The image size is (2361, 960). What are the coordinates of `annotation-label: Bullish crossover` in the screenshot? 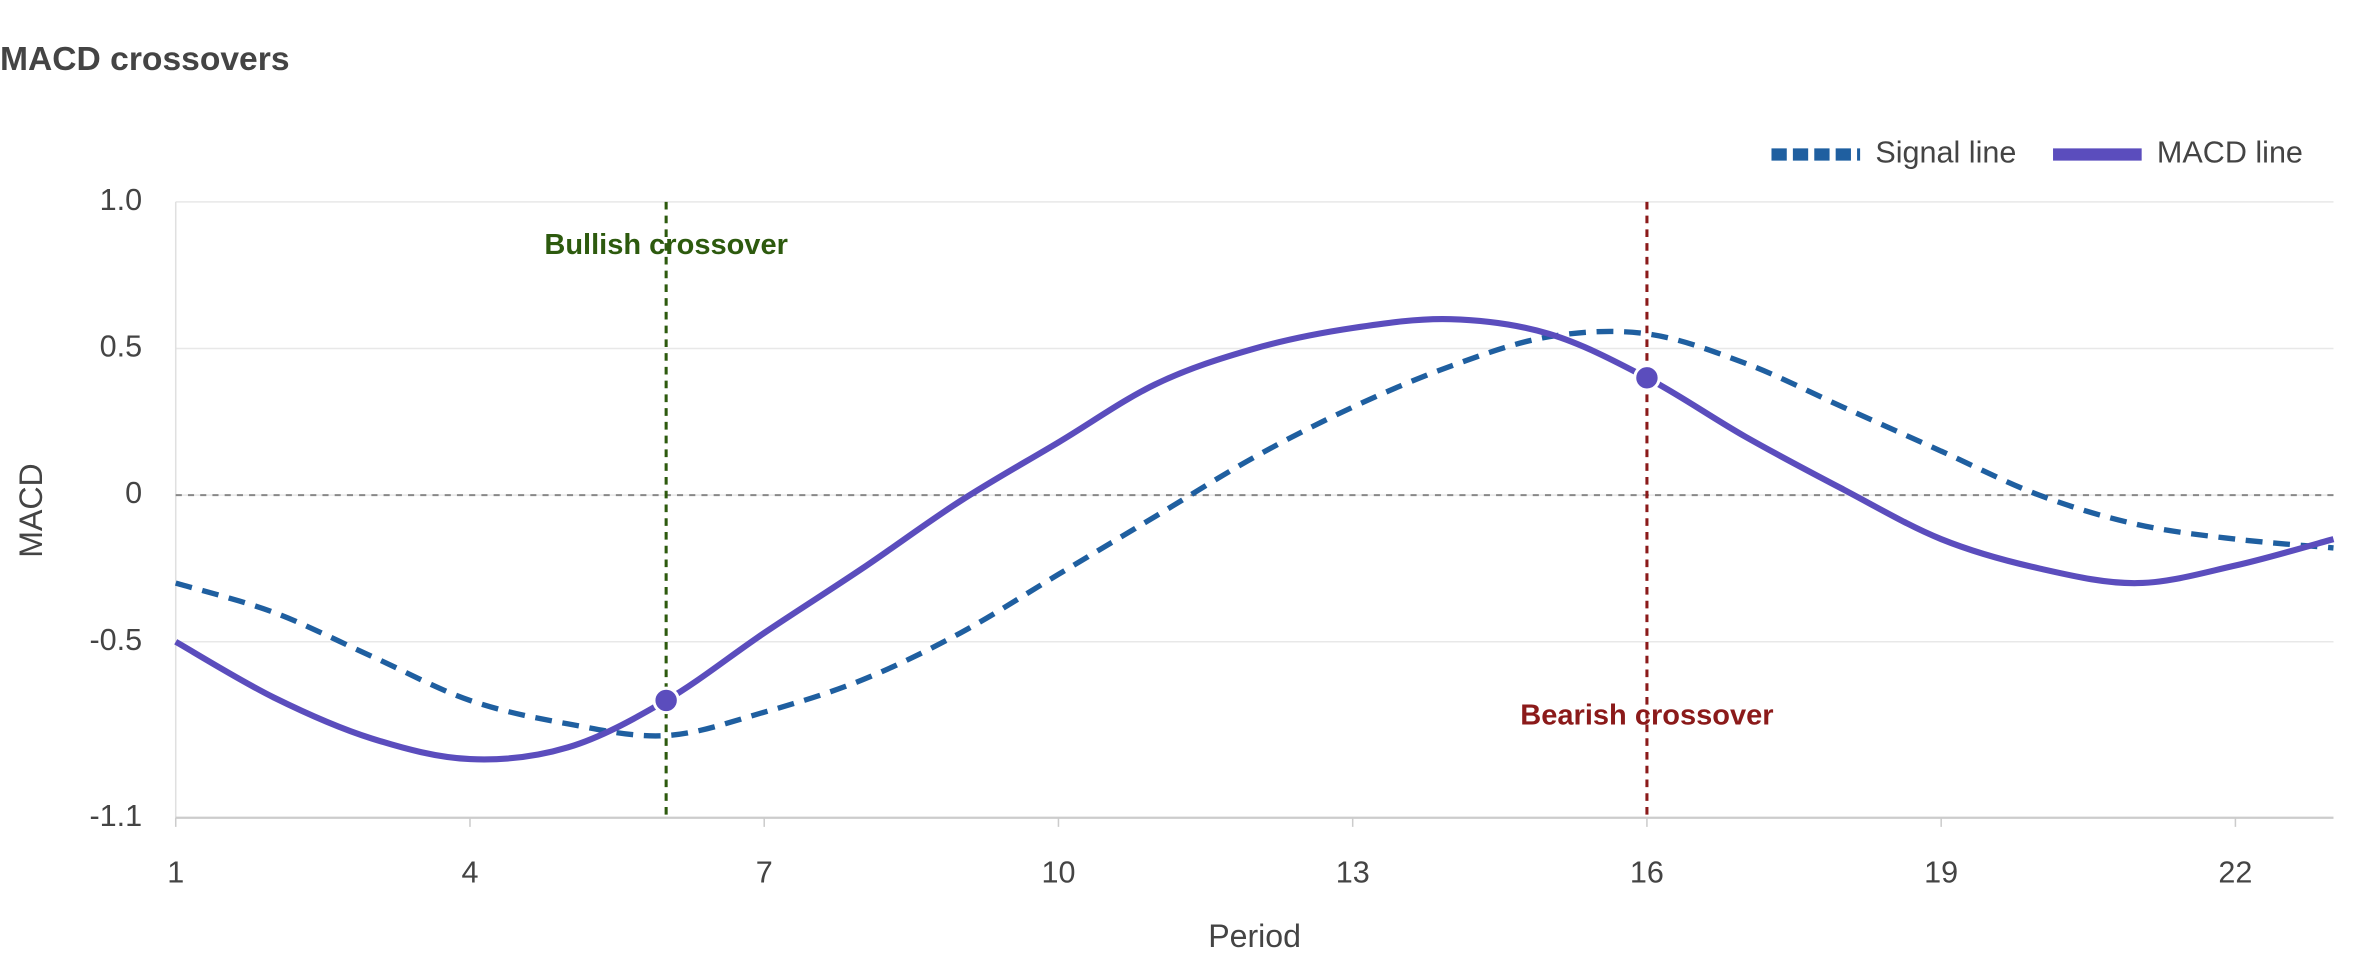 It's located at (666, 245).